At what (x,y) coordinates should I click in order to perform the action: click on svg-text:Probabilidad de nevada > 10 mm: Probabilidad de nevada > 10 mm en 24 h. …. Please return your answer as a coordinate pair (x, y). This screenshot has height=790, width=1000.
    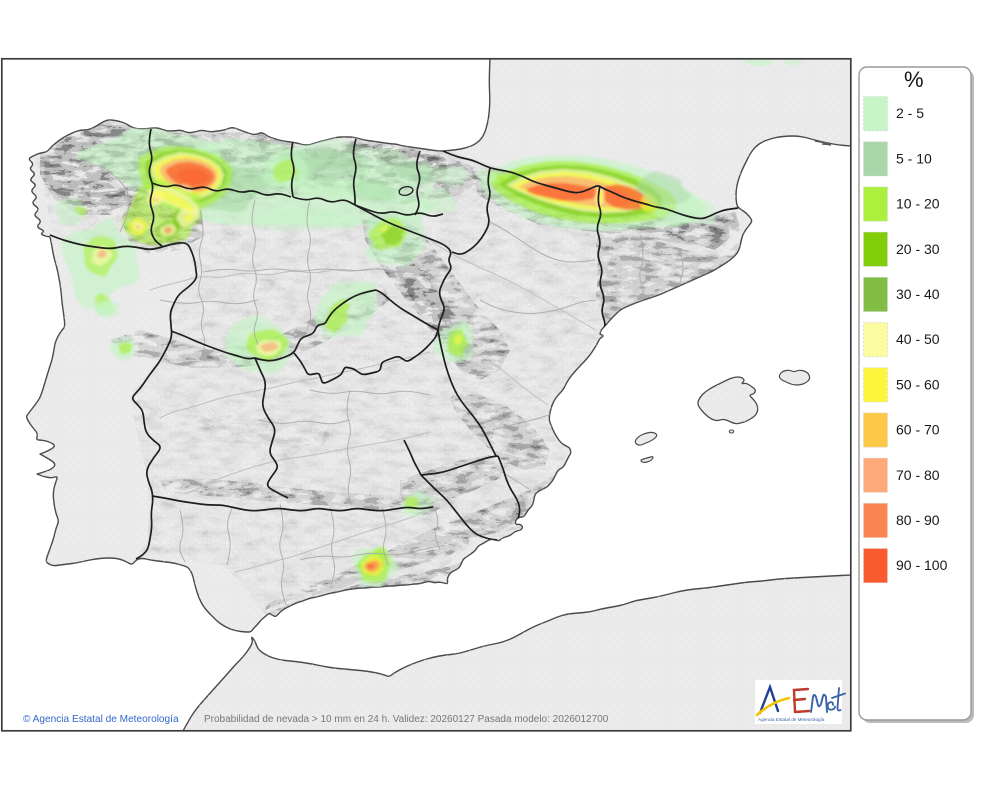
    Looking at the image, I should click on (406, 719).